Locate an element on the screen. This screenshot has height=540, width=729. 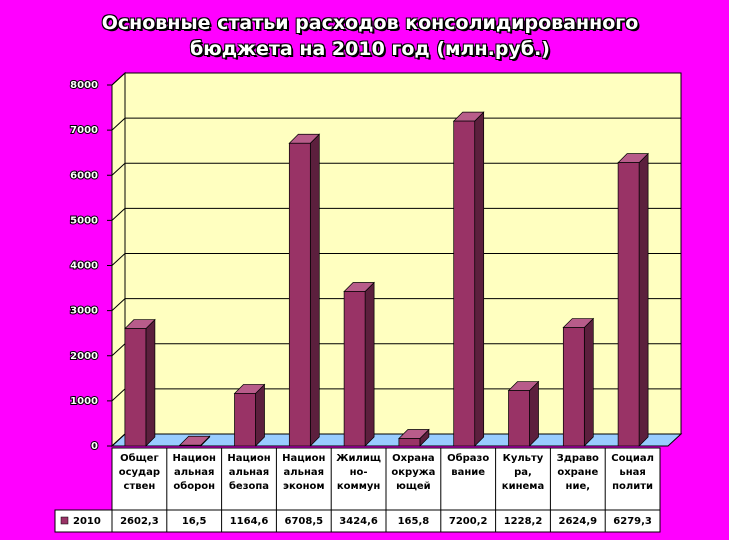
x-tick-label: Охрана окружа ющей is located at coordinates (413, 472).